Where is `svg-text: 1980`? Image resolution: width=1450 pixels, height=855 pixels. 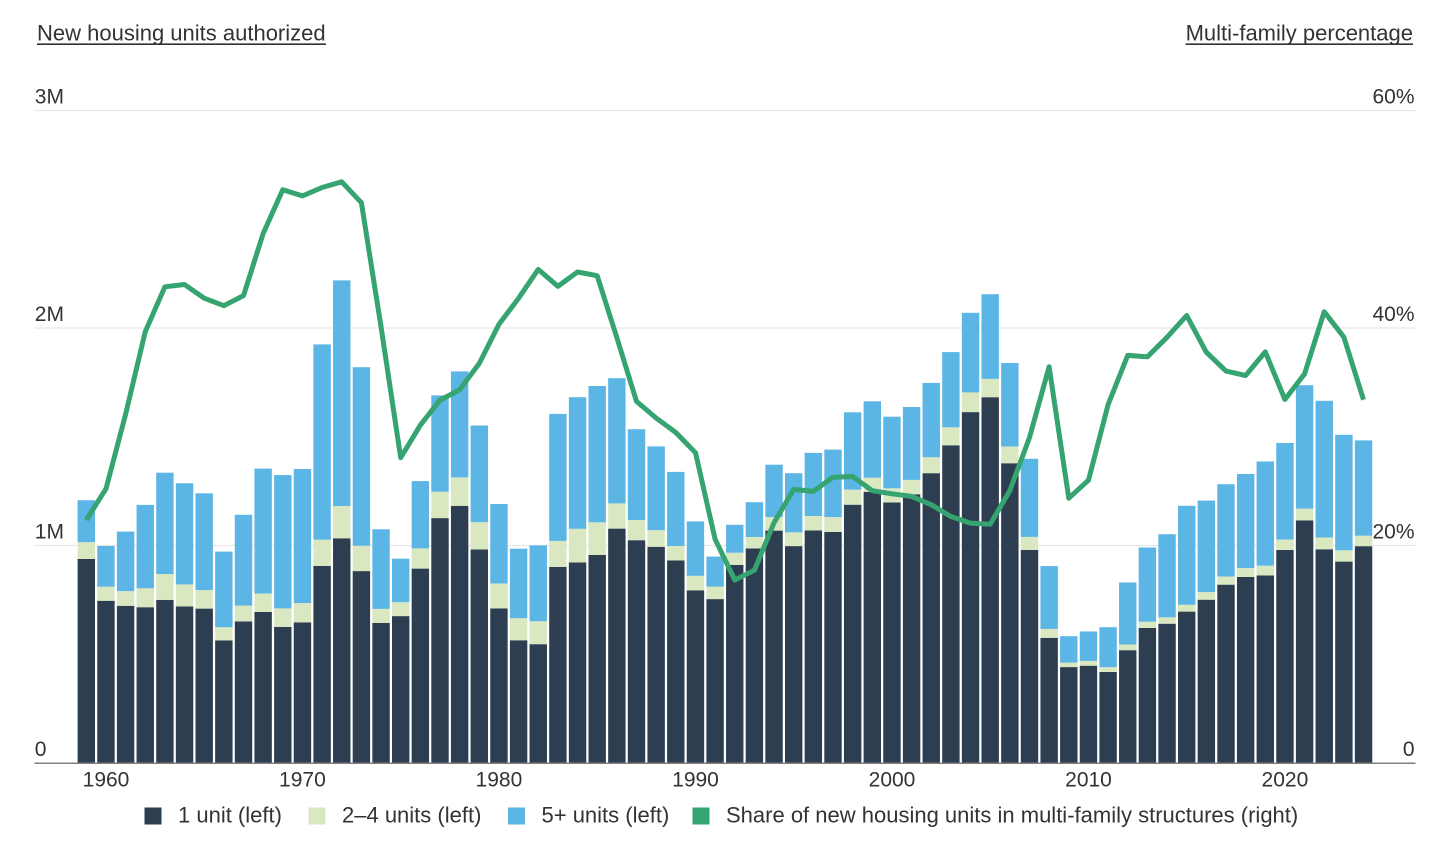
svg-text: 1980 is located at coordinates (499, 779).